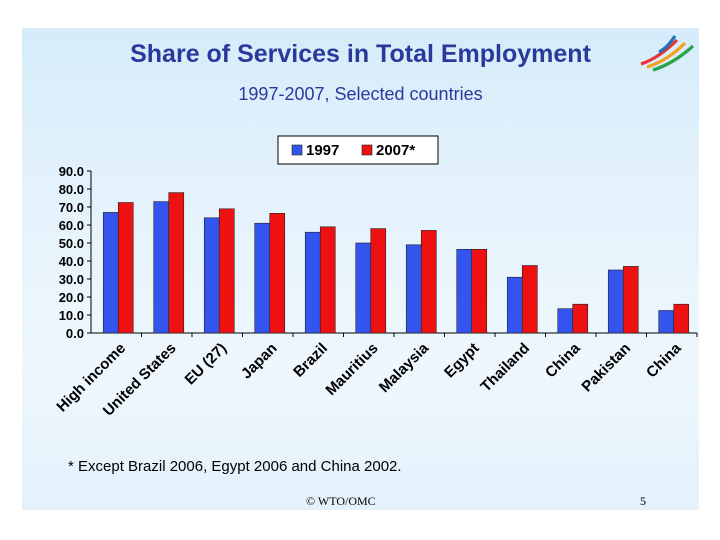 The height and width of the screenshot is (540, 720). What do you see at coordinates (75, 333) in the screenshot?
I see `y-tick-label: 0.0` at bounding box center [75, 333].